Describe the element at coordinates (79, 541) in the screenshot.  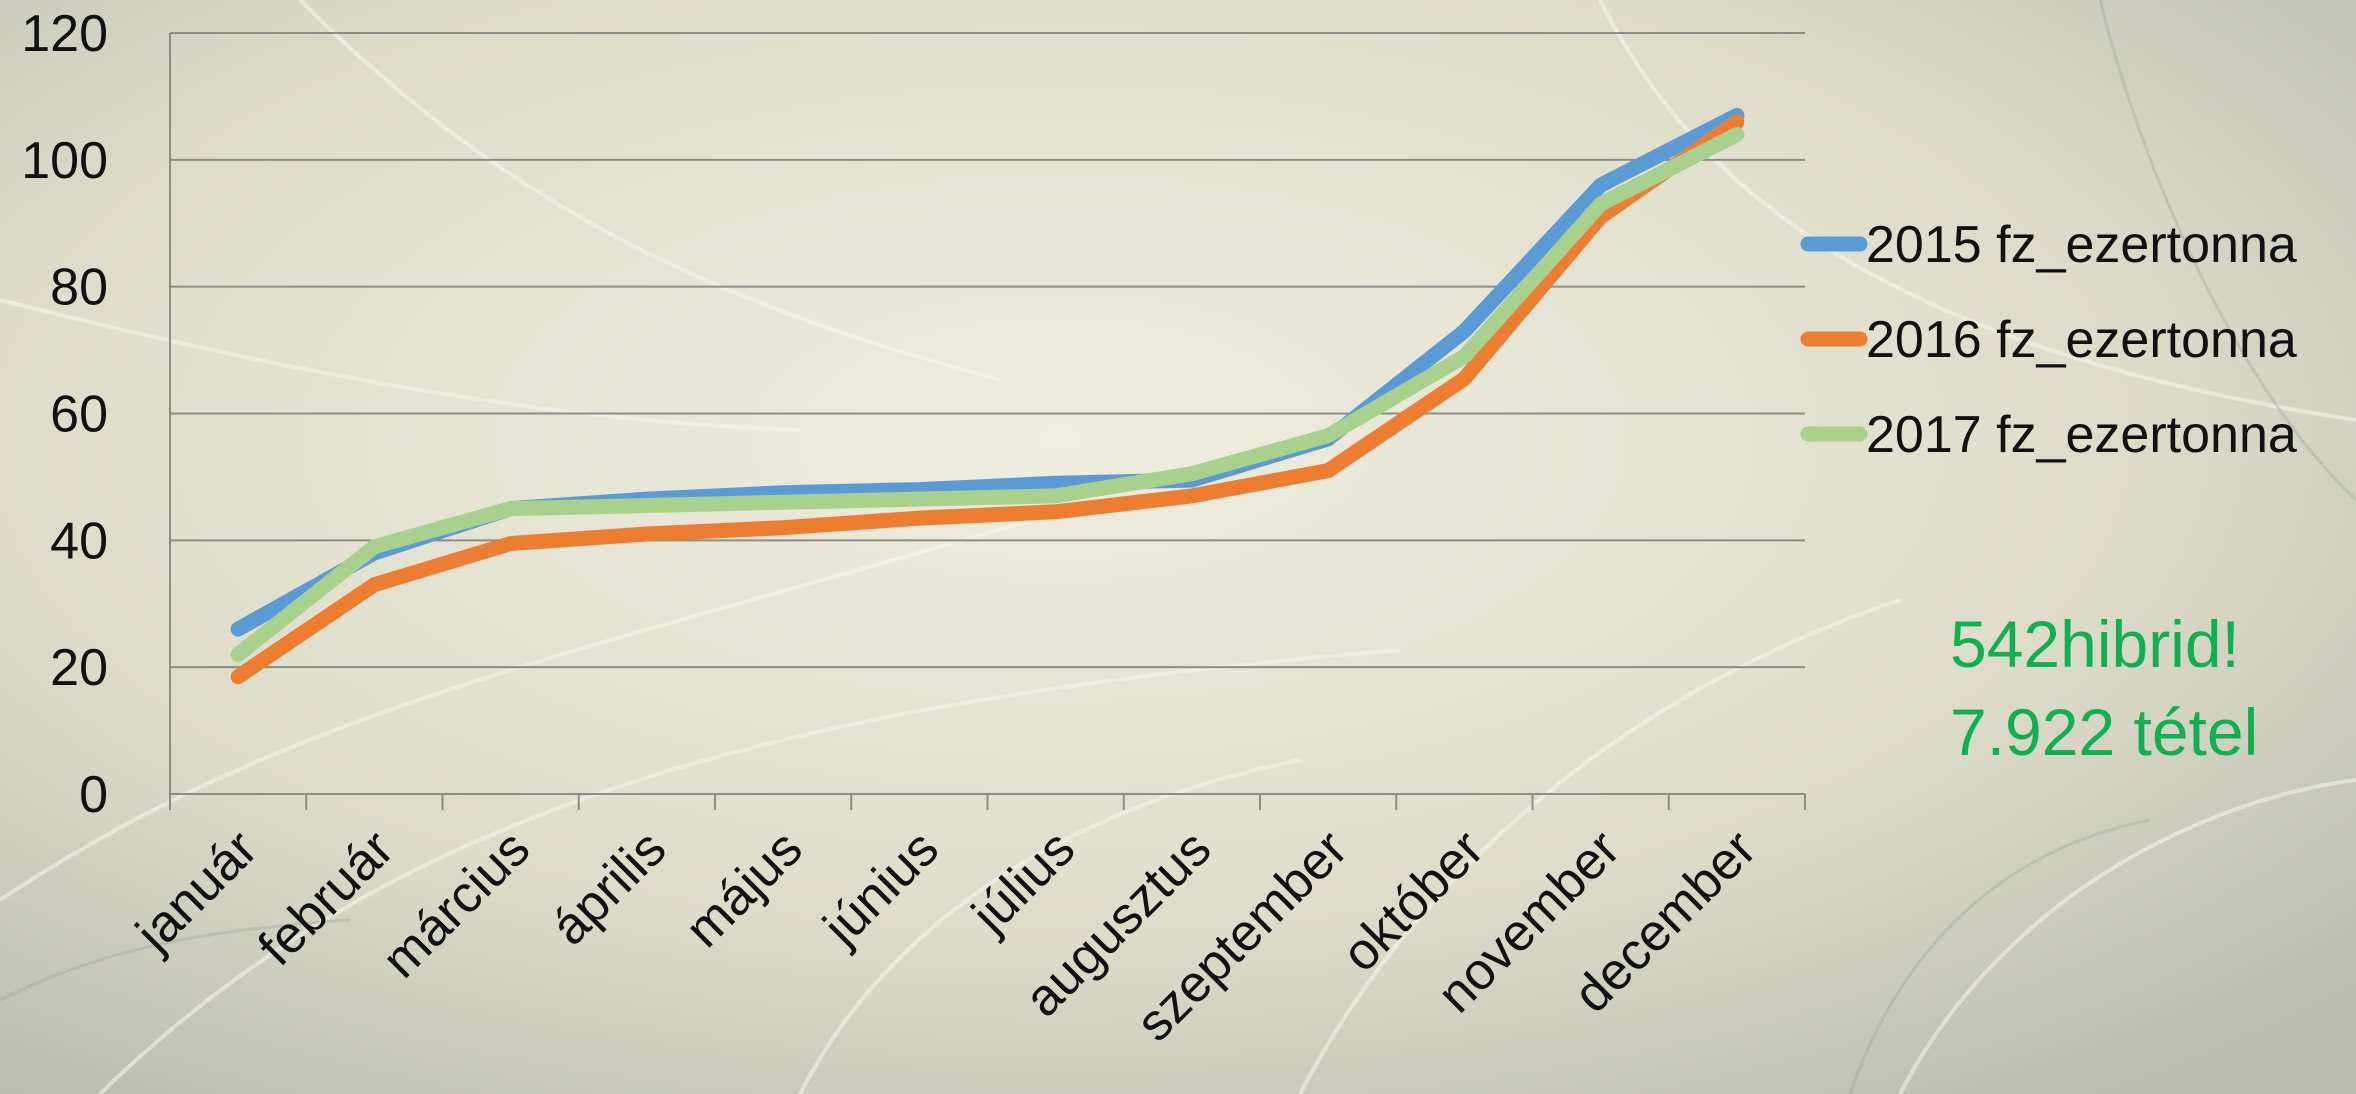
I see `y-tick-label: 40` at that location.